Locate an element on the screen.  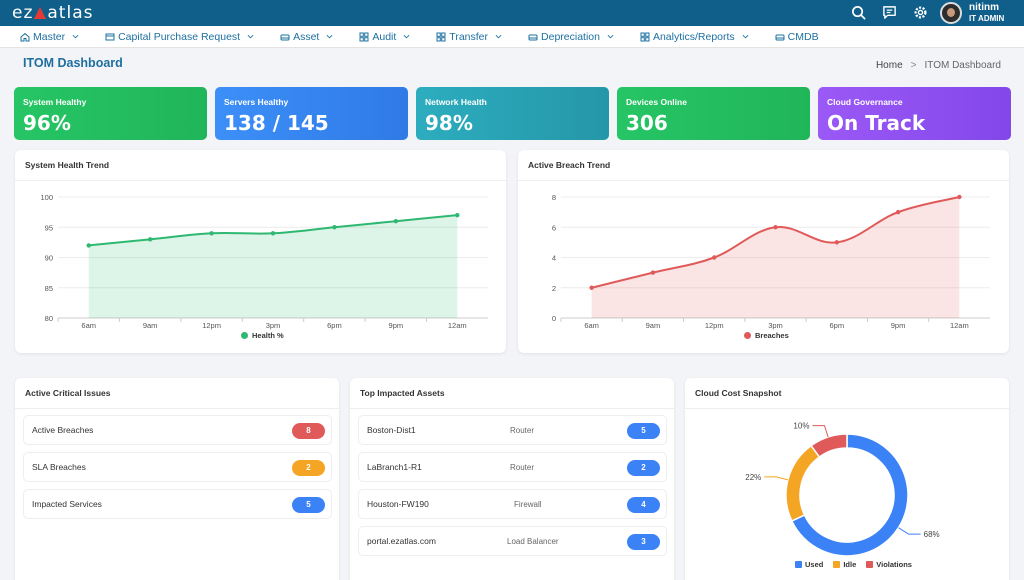
asset-name: Boston-Dist1 is located at coordinates (391, 430).